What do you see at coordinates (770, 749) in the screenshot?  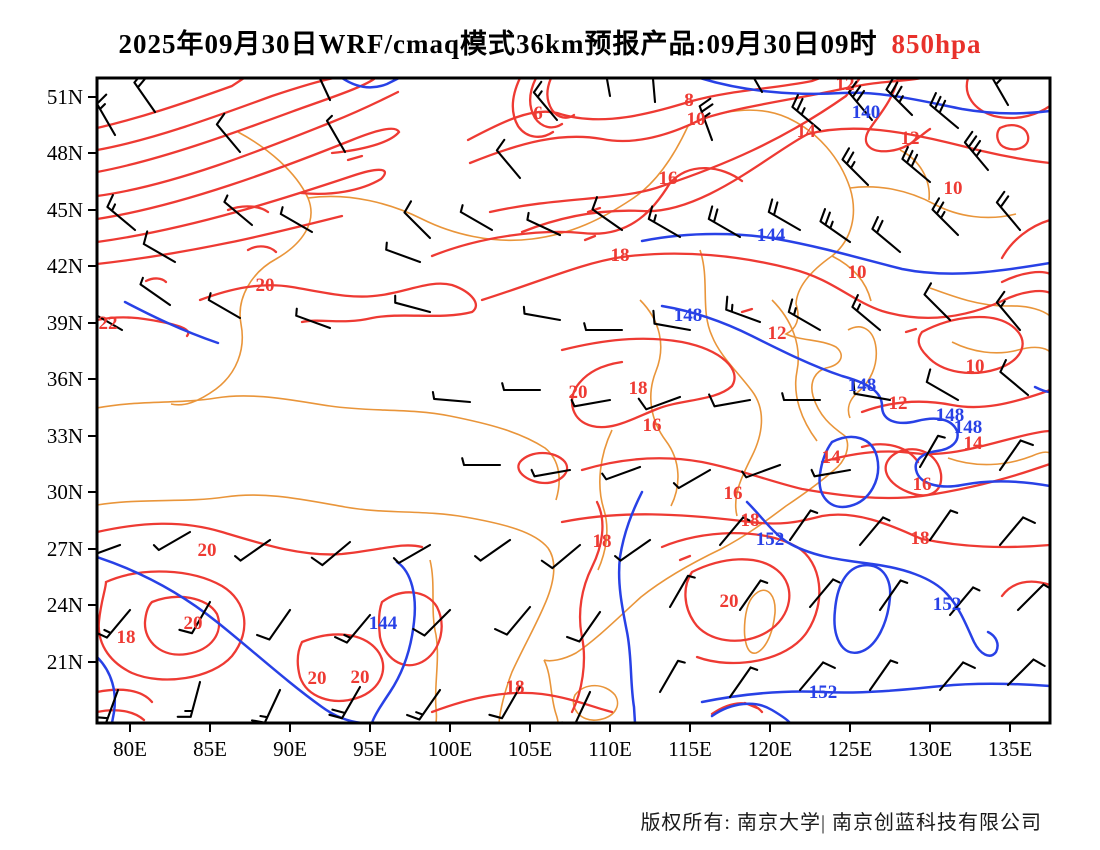 I see `x-axis-label: 120E` at bounding box center [770, 749].